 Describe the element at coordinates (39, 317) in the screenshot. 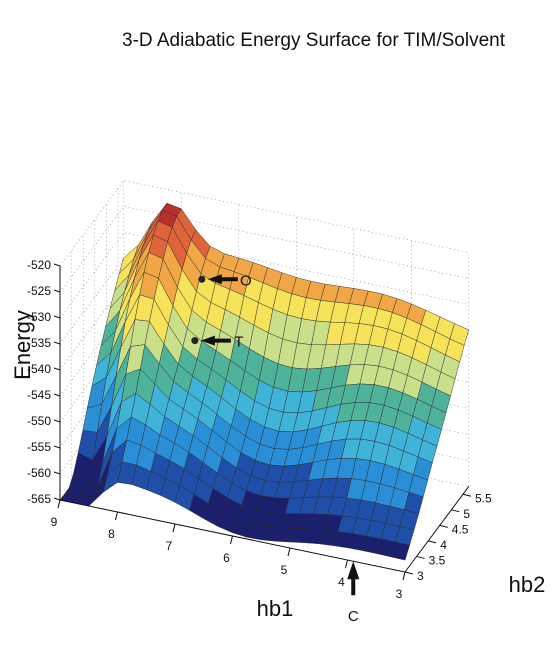

I see `z-tick-label: -530` at that location.